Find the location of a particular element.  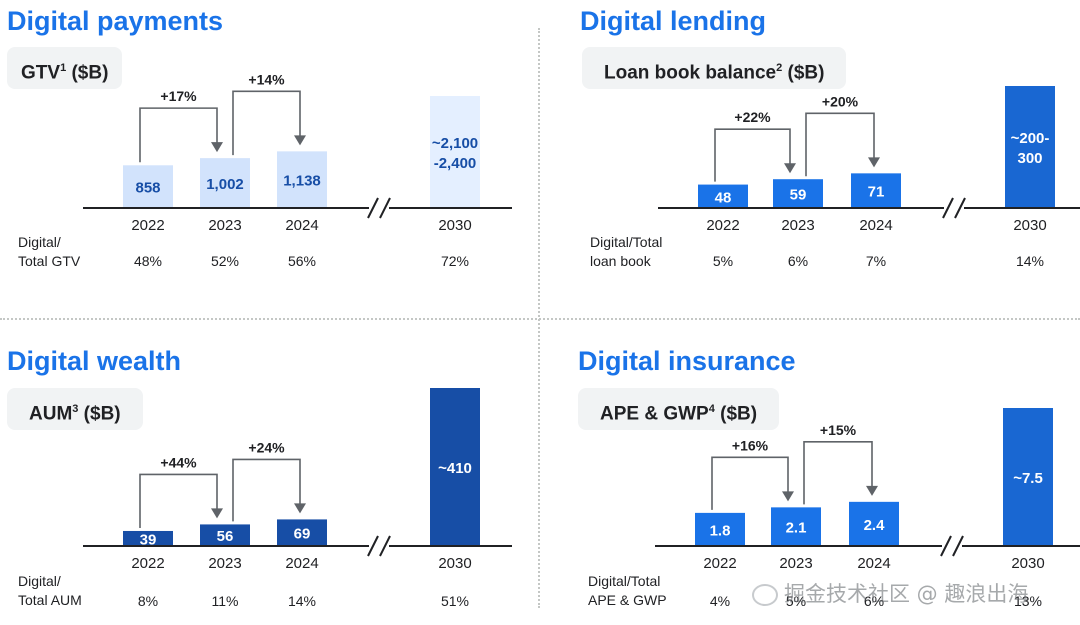

panel-title: Digital wealth is located at coordinates (94, 361).